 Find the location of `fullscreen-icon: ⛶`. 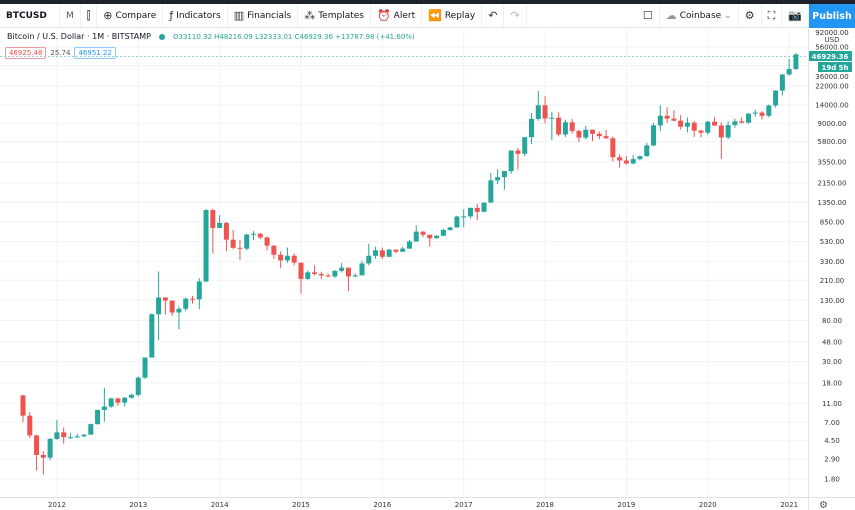

fullscreen-icon: ⛶ is located at coordinates (771, 15).